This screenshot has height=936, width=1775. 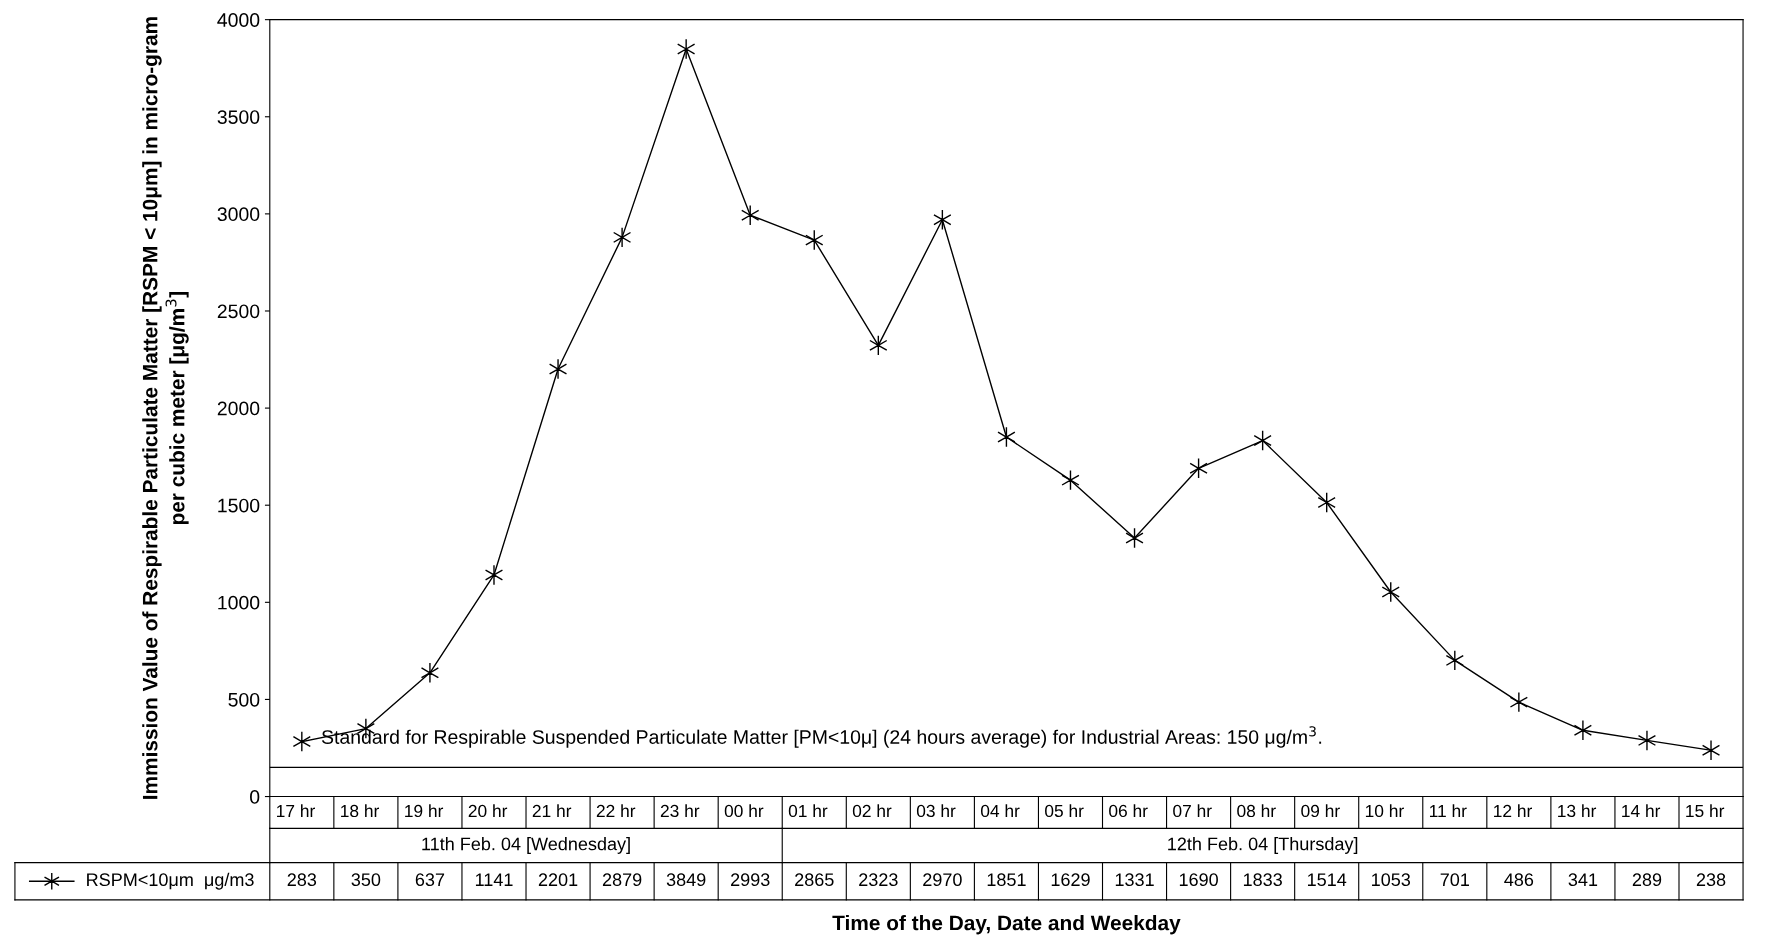 I want to click on x-tick-label: 04 hr, so click(x=1000, y=811).